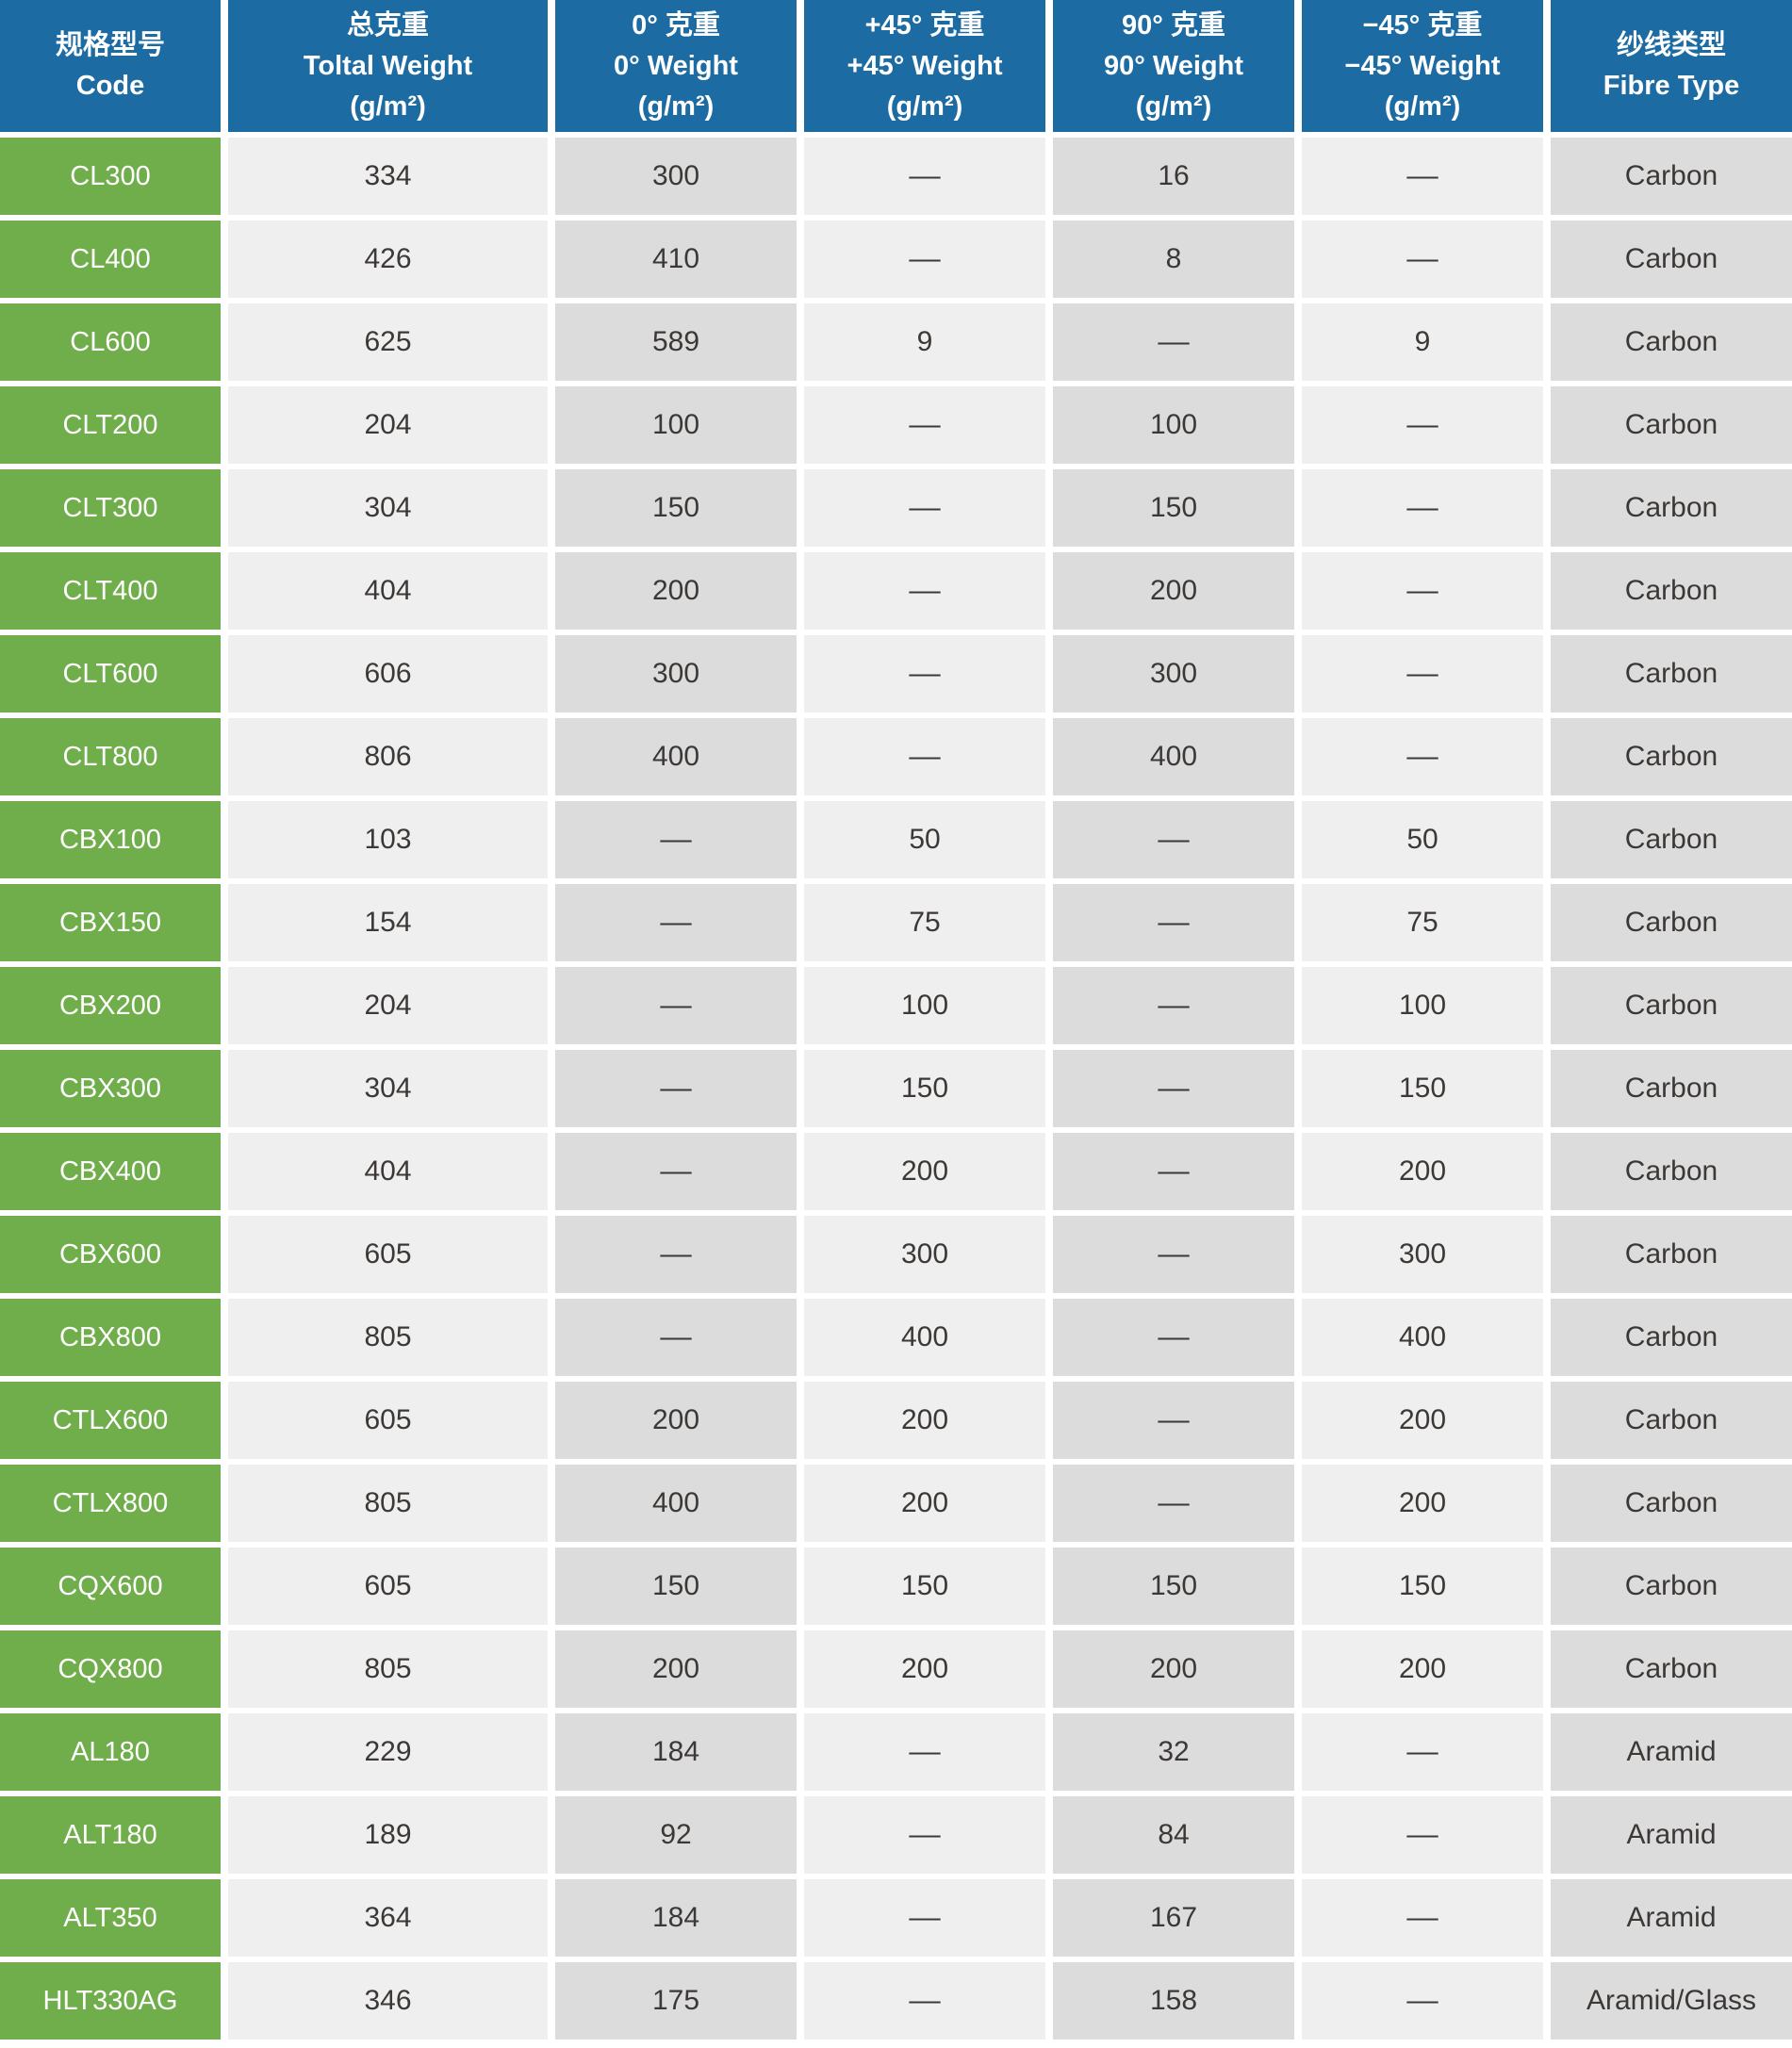 This screenshot has height=2048, width=1792. I want to click on table-row: CBX600 605 –– 300 –– 300 Carbon, so click(896, 1254).